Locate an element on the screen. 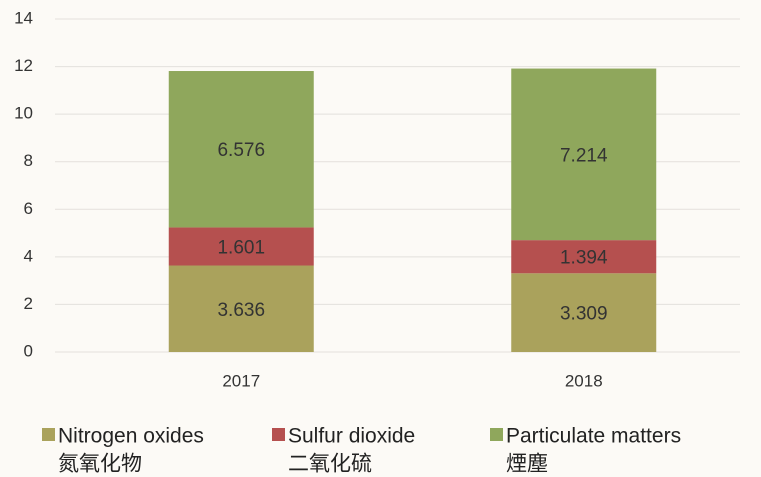  data-label: 6.576 is located at coordinates (241, 150).